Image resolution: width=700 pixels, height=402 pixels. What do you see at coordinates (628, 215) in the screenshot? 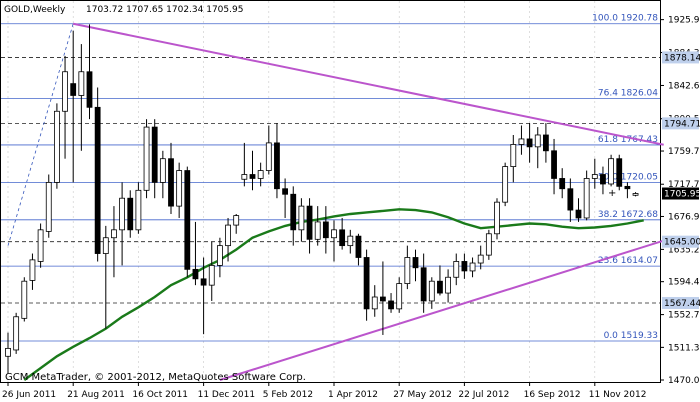
I see `fib-label: 38.2 1672.68` at bounding box center [628, 215].